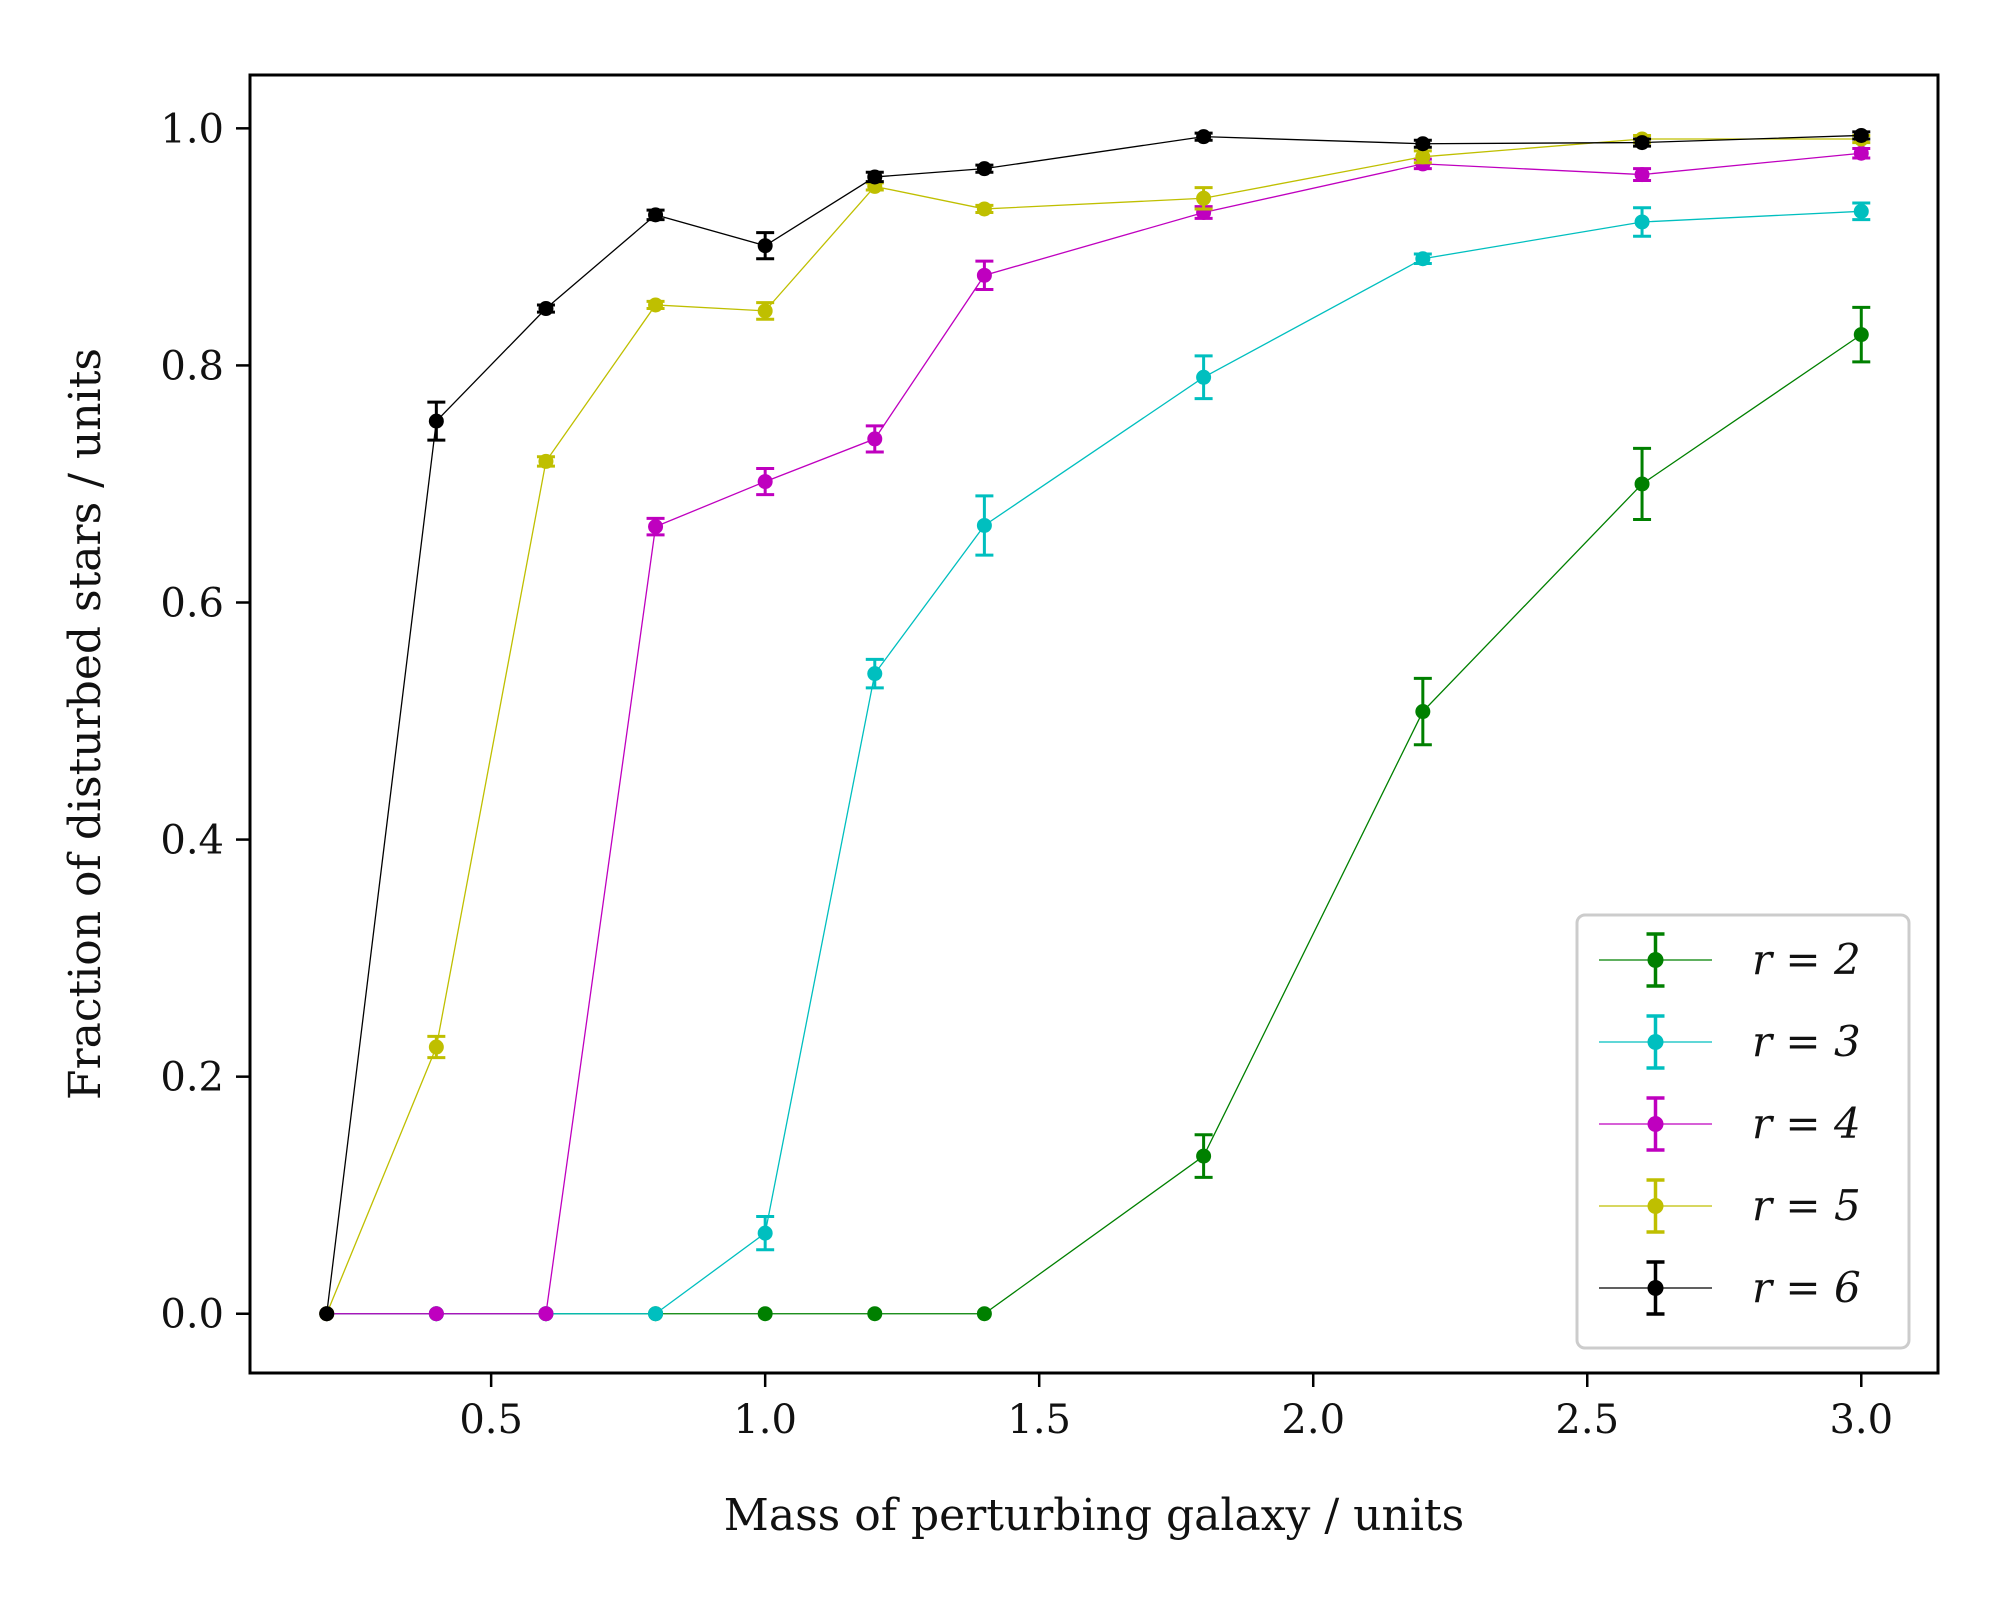 This screenshot has width=2000, height=1600. What do you see at coordinates (1730, 1042) in the screenshot?
I see `legend-entry: r = 3` at bounding box center [1730, 1042].